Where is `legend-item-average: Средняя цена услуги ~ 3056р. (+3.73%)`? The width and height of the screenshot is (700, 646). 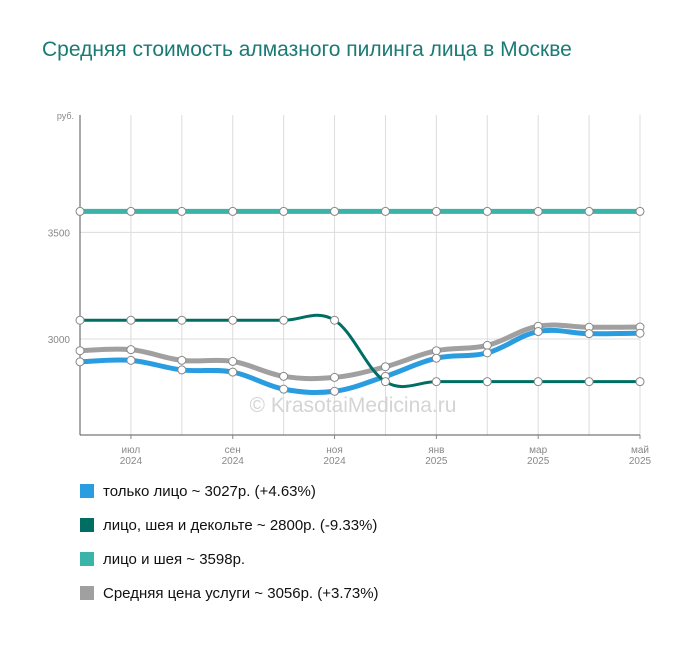
legend-item-average: Средняя цена услуги ~ 3056р. (+3.73%) is located at coordinates (229, 593).